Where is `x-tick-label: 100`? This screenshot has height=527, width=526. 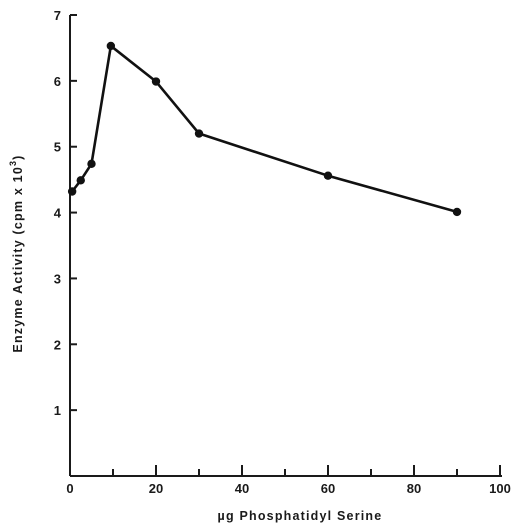
x-tick-label: 100 is located at coordinates (500, 488).